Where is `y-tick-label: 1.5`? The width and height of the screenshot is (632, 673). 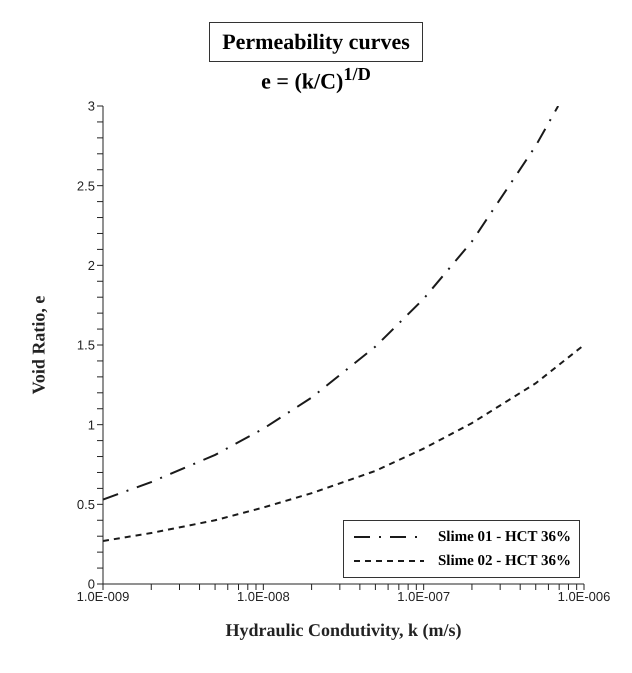
y-tick-label: 1.5 is located at coordinates (85, 345).